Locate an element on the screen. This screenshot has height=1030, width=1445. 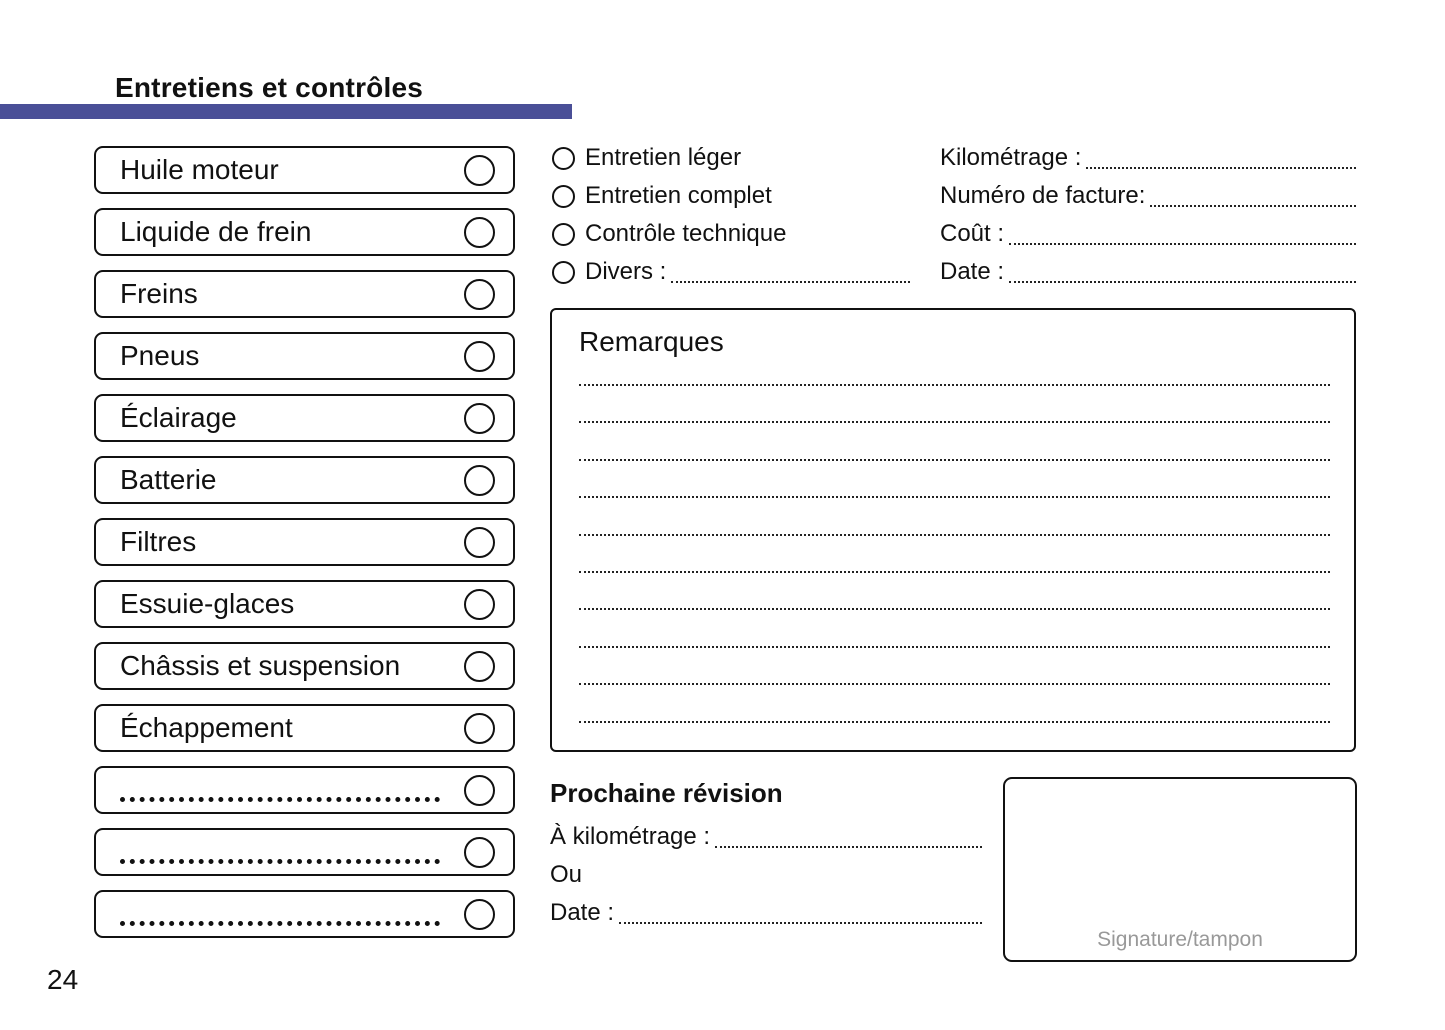
invoice-field-row: Numéro de facture: is located at coordinates (1148, 196).